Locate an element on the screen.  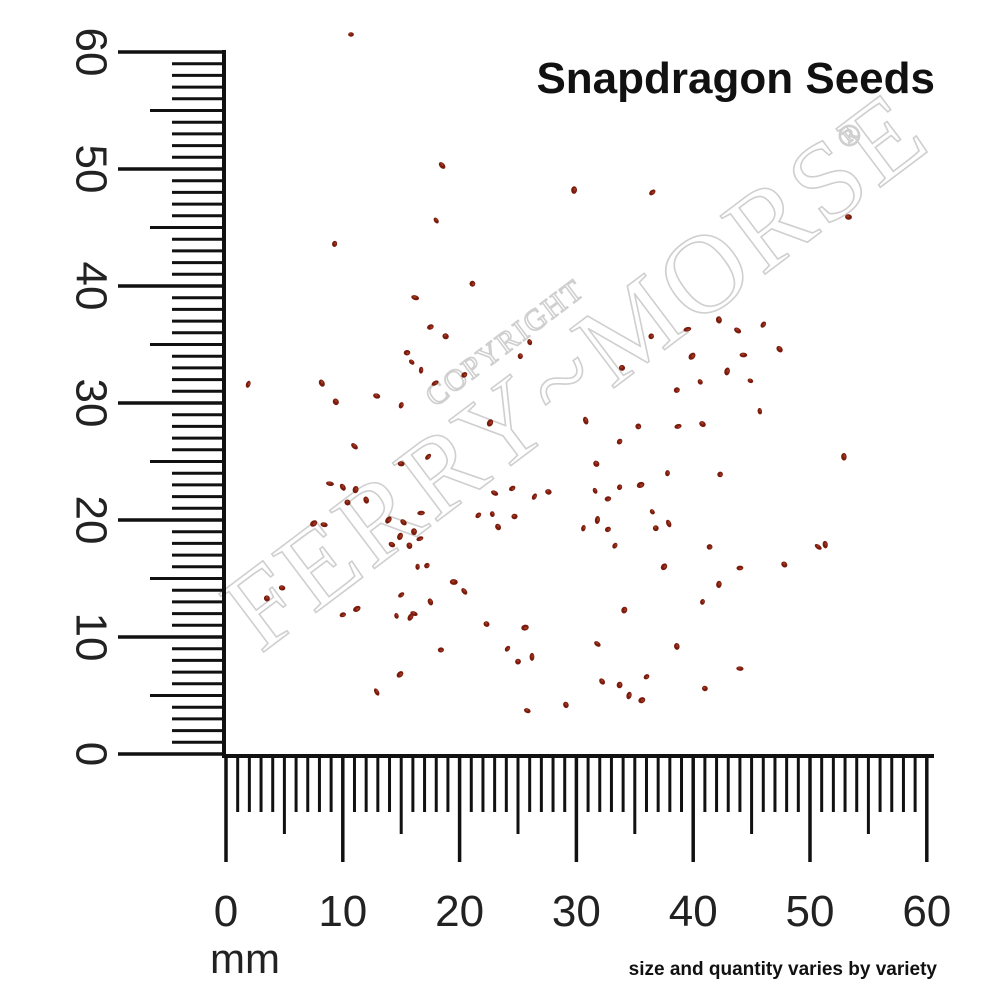
chart-title: Snapdragon Seeds is located at coordinates (735, 78).